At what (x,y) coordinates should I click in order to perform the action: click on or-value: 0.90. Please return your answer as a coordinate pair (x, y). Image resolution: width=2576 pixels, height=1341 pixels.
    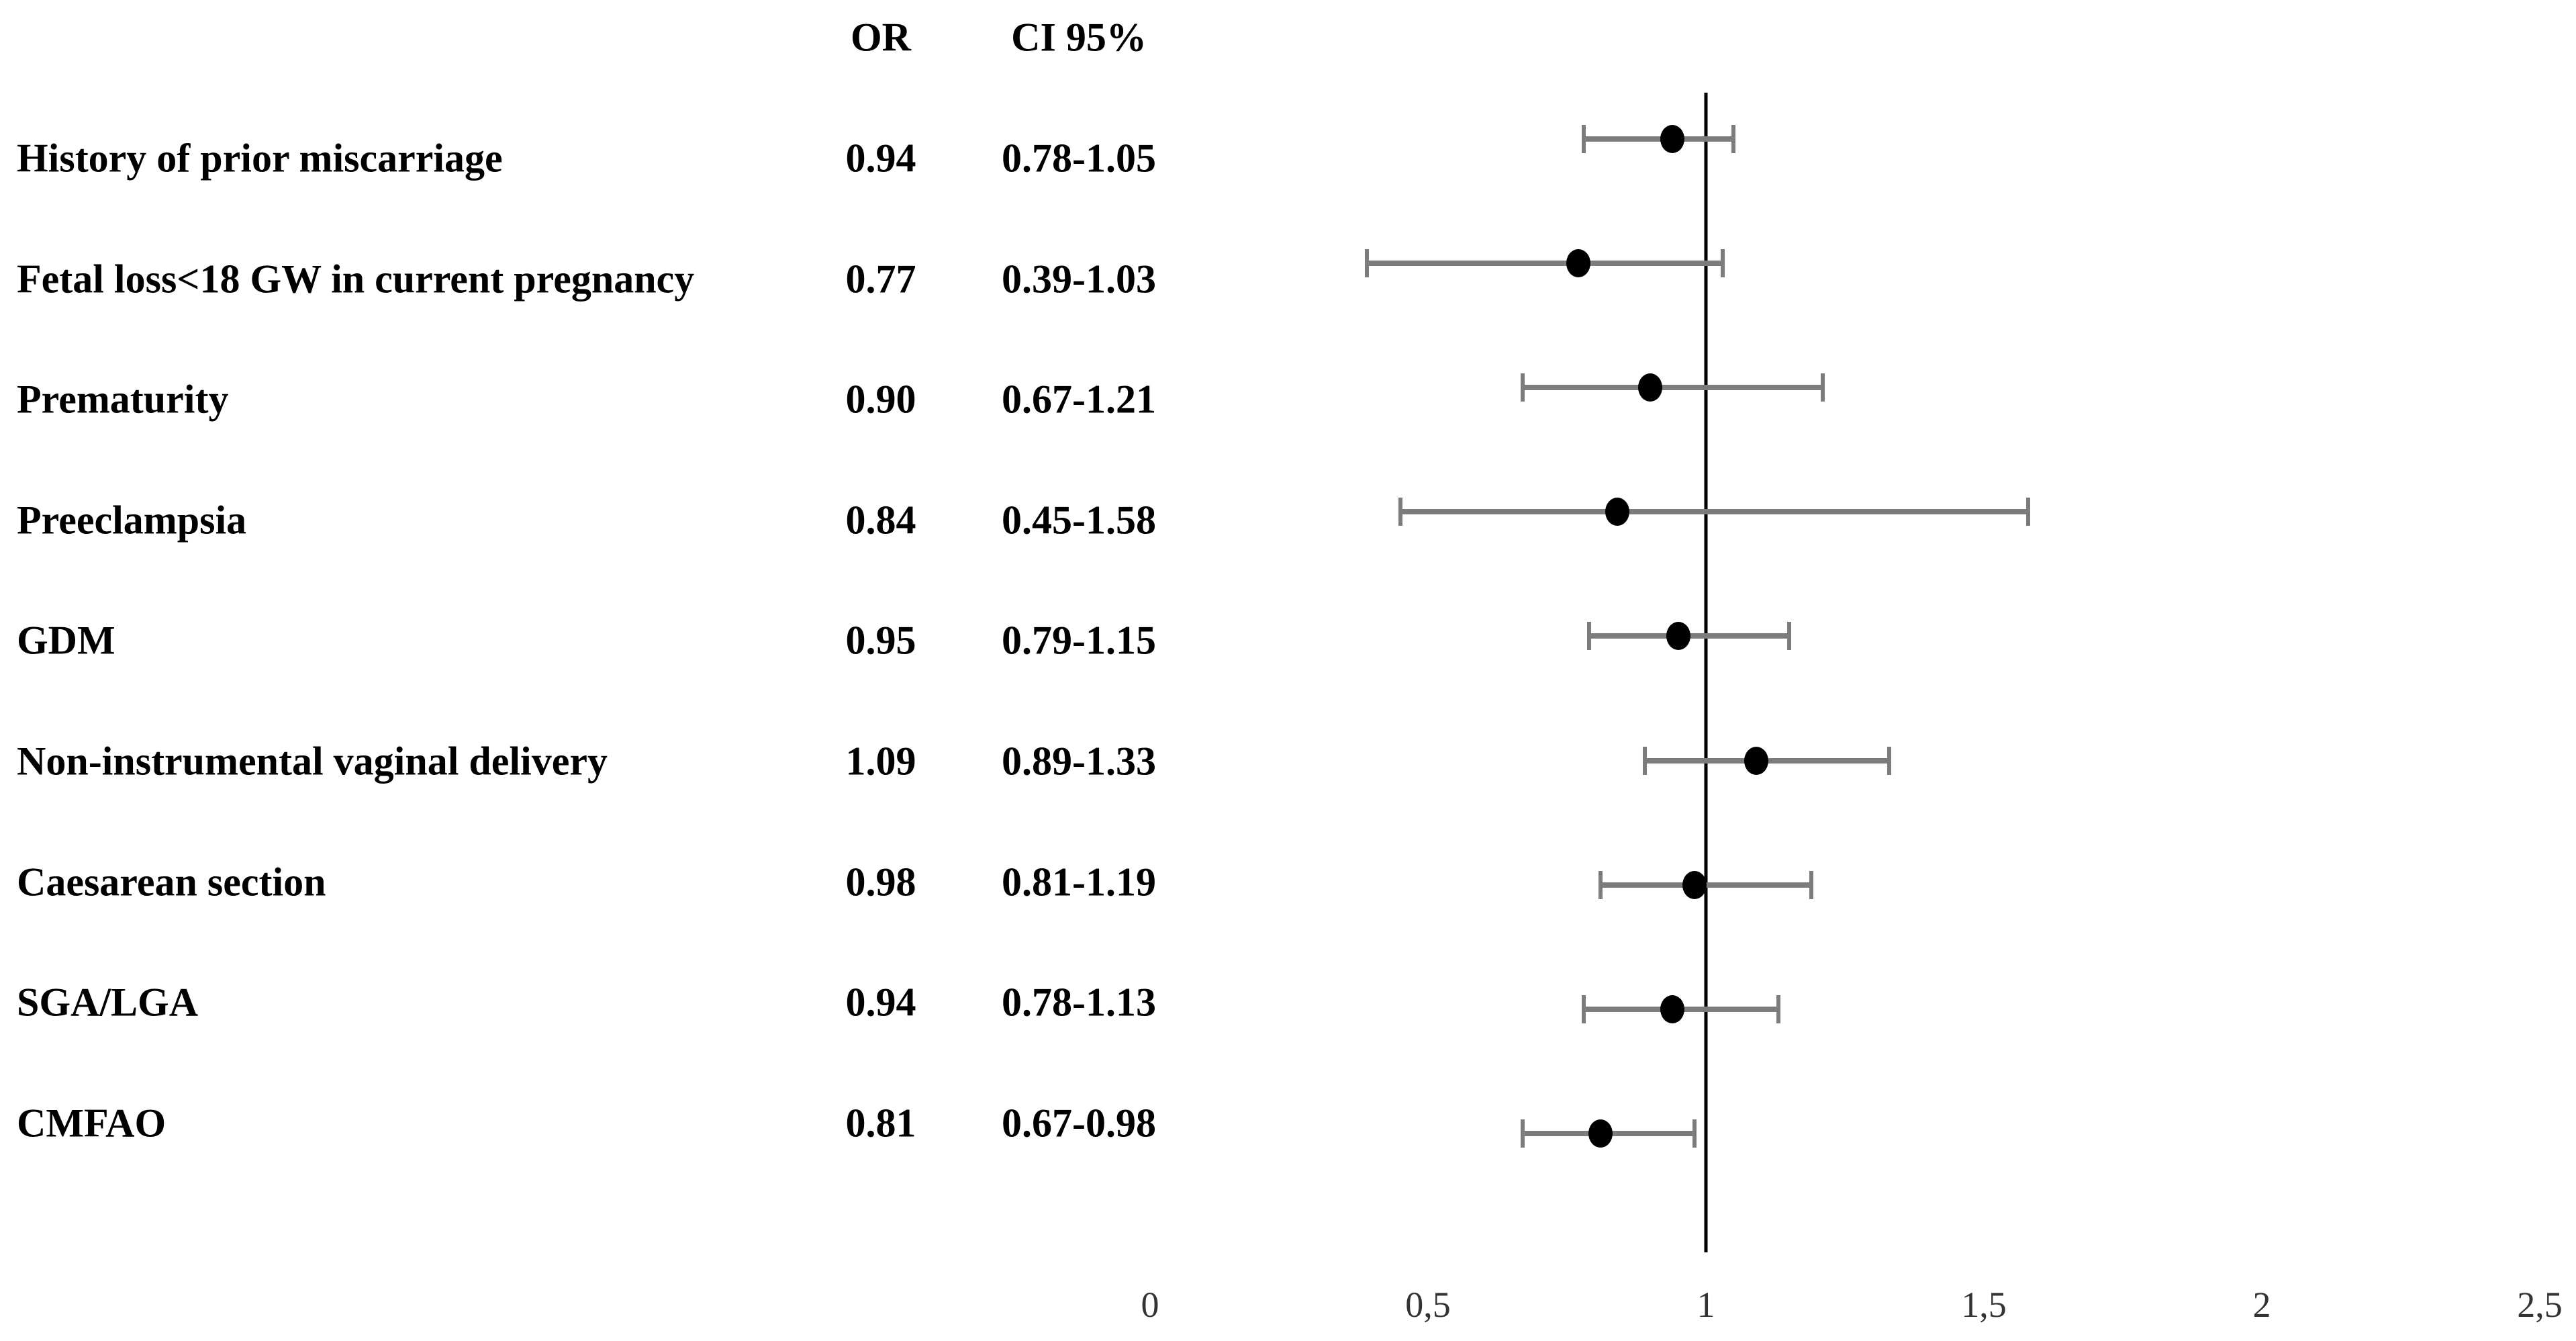
    Looking at the image, I should click on (880, 400).